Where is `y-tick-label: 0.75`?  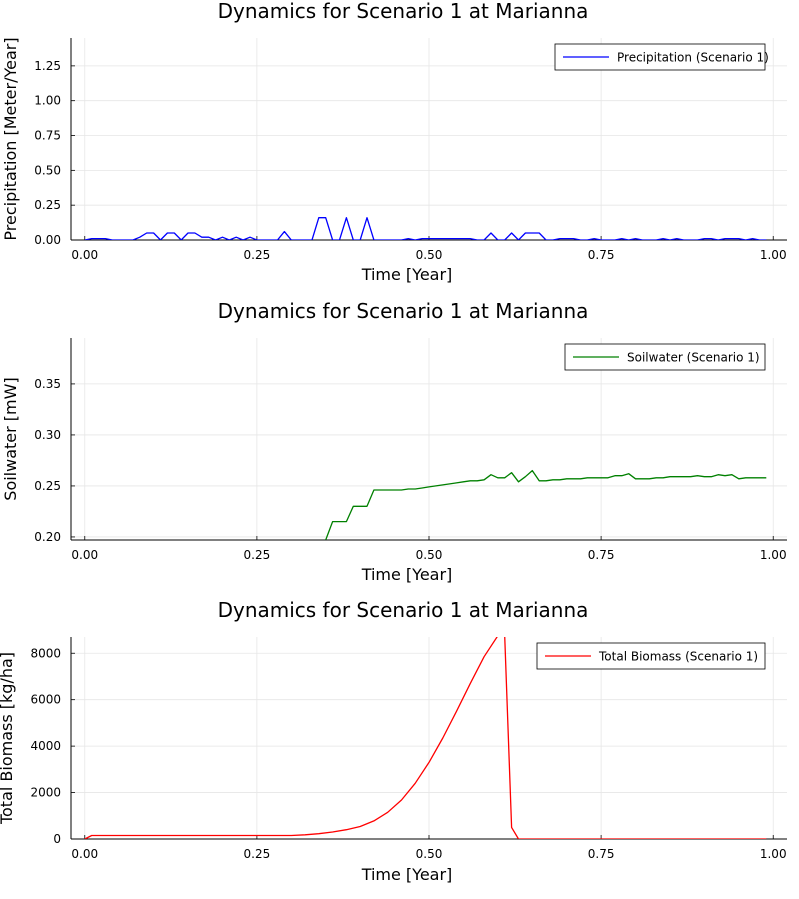
y-tick-label: 0.75 is located at coordinates (47, 136).